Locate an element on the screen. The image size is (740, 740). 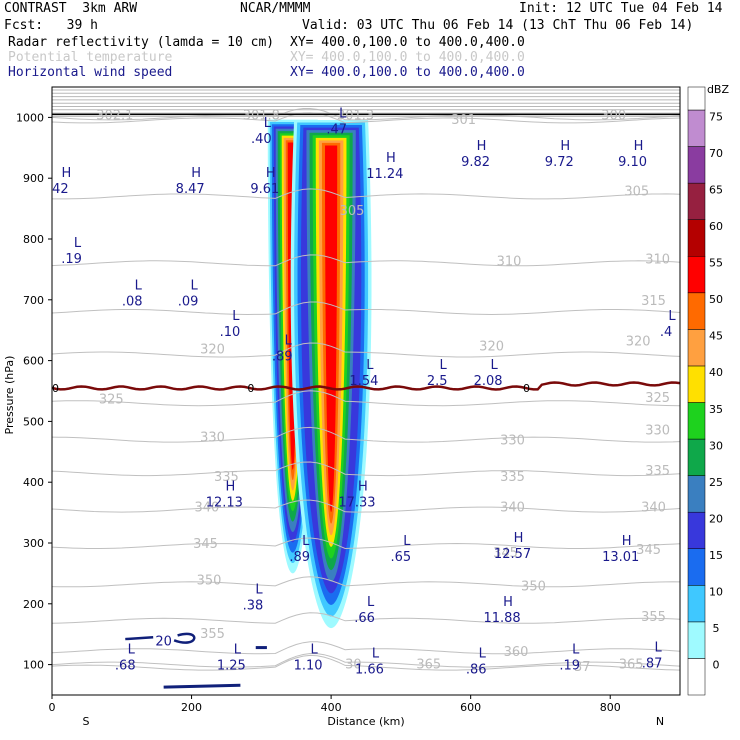
zero-wind-contour is located at coordinates (366, 386).